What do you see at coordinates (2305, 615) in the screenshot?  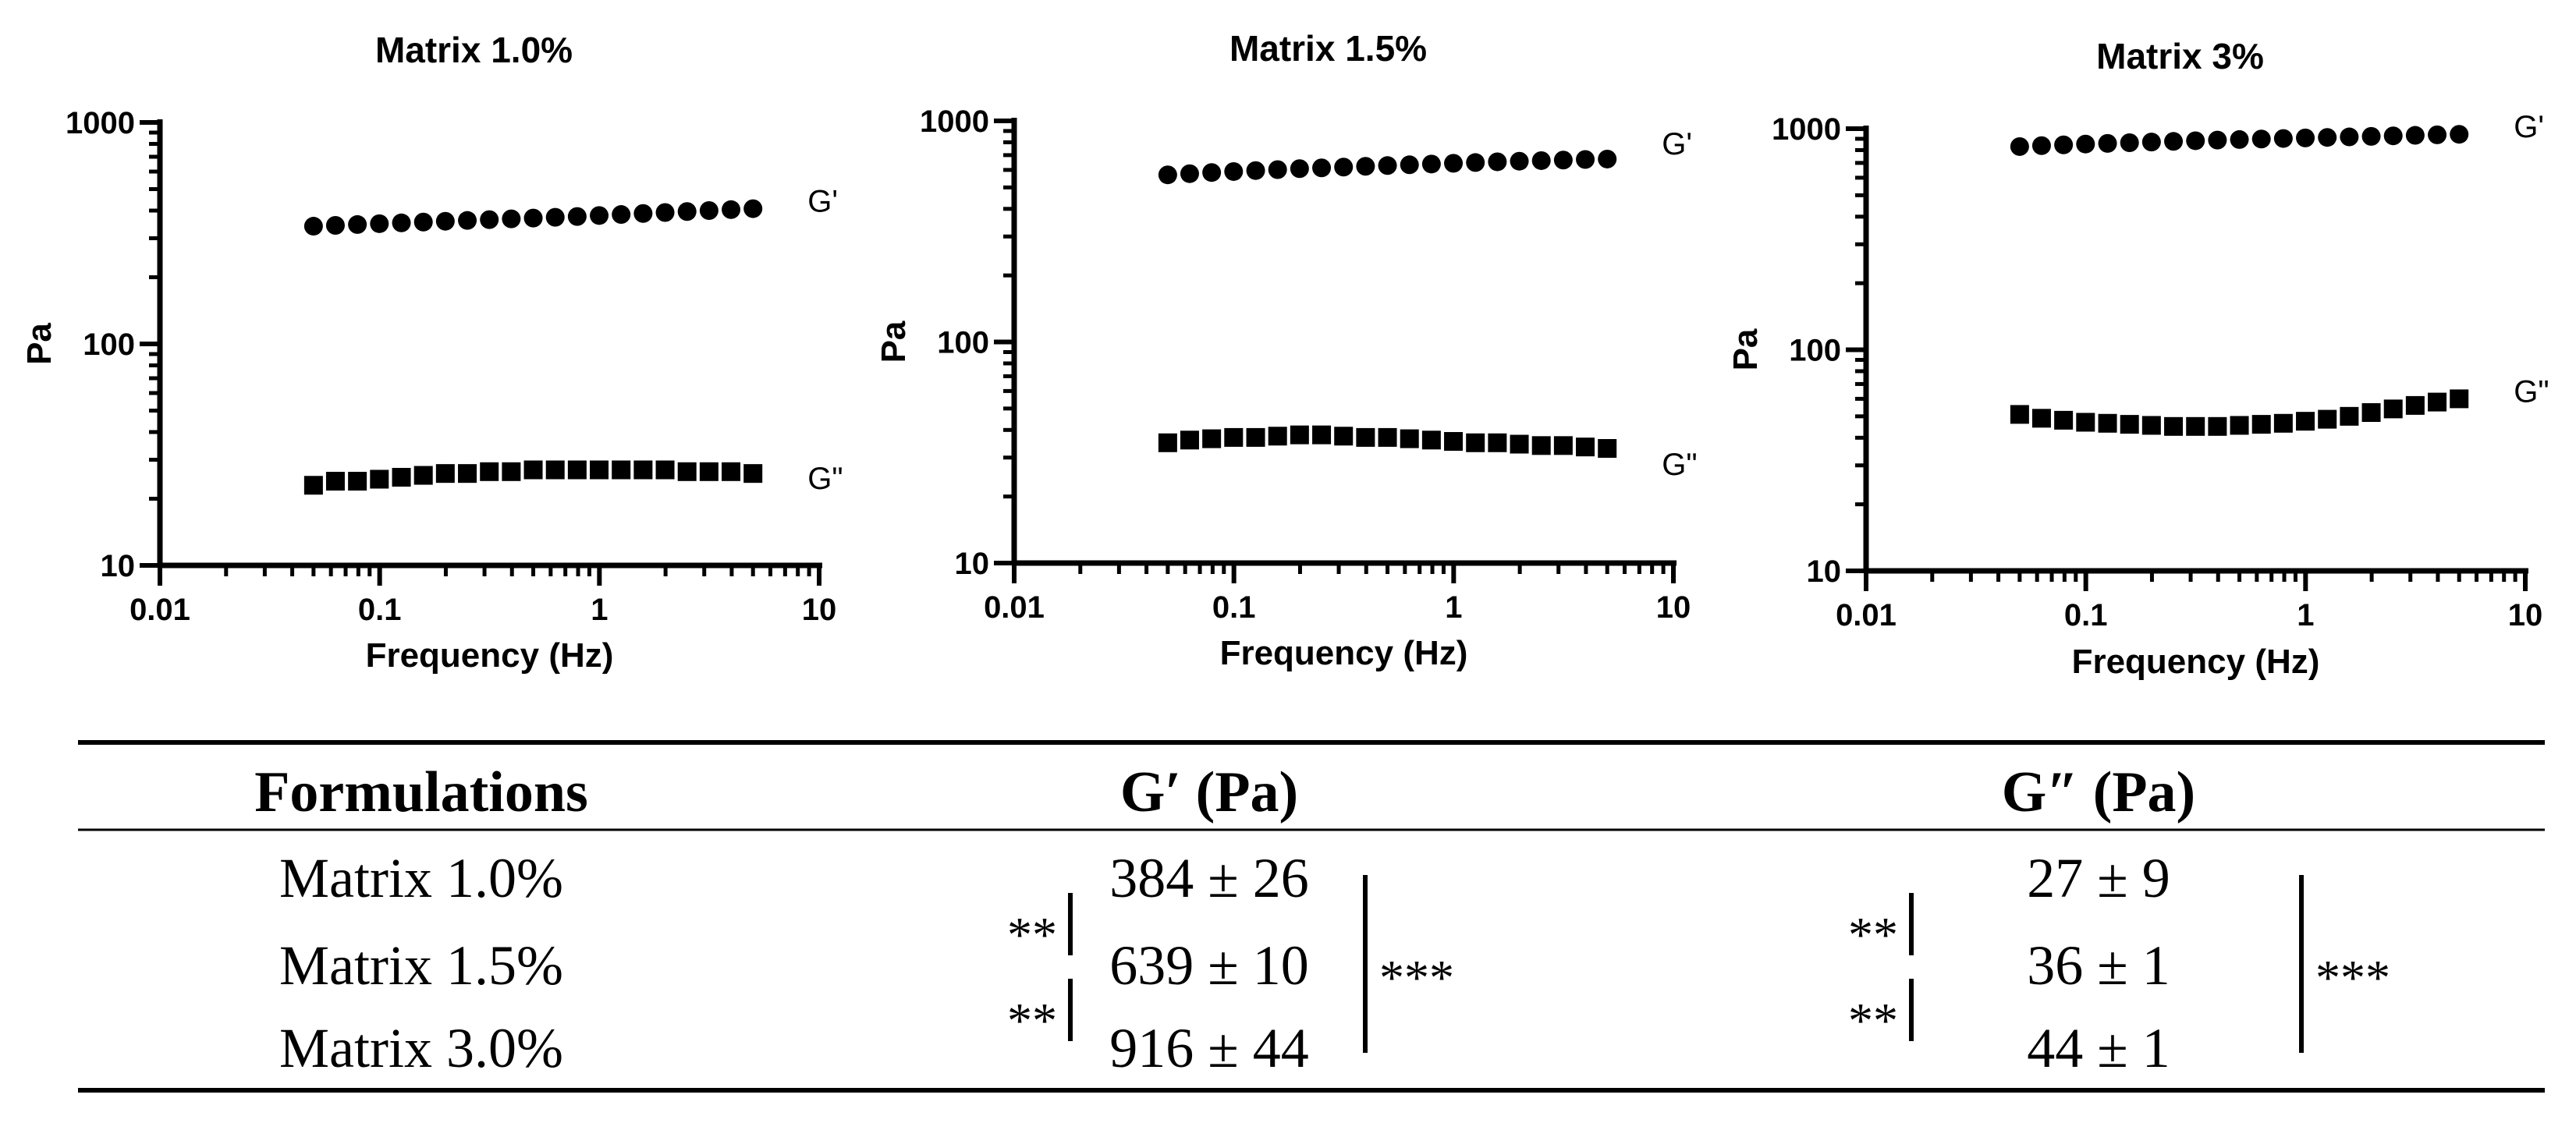 I see `chart-3-x-tick-label: 1` at bounding box center [2305, 615].